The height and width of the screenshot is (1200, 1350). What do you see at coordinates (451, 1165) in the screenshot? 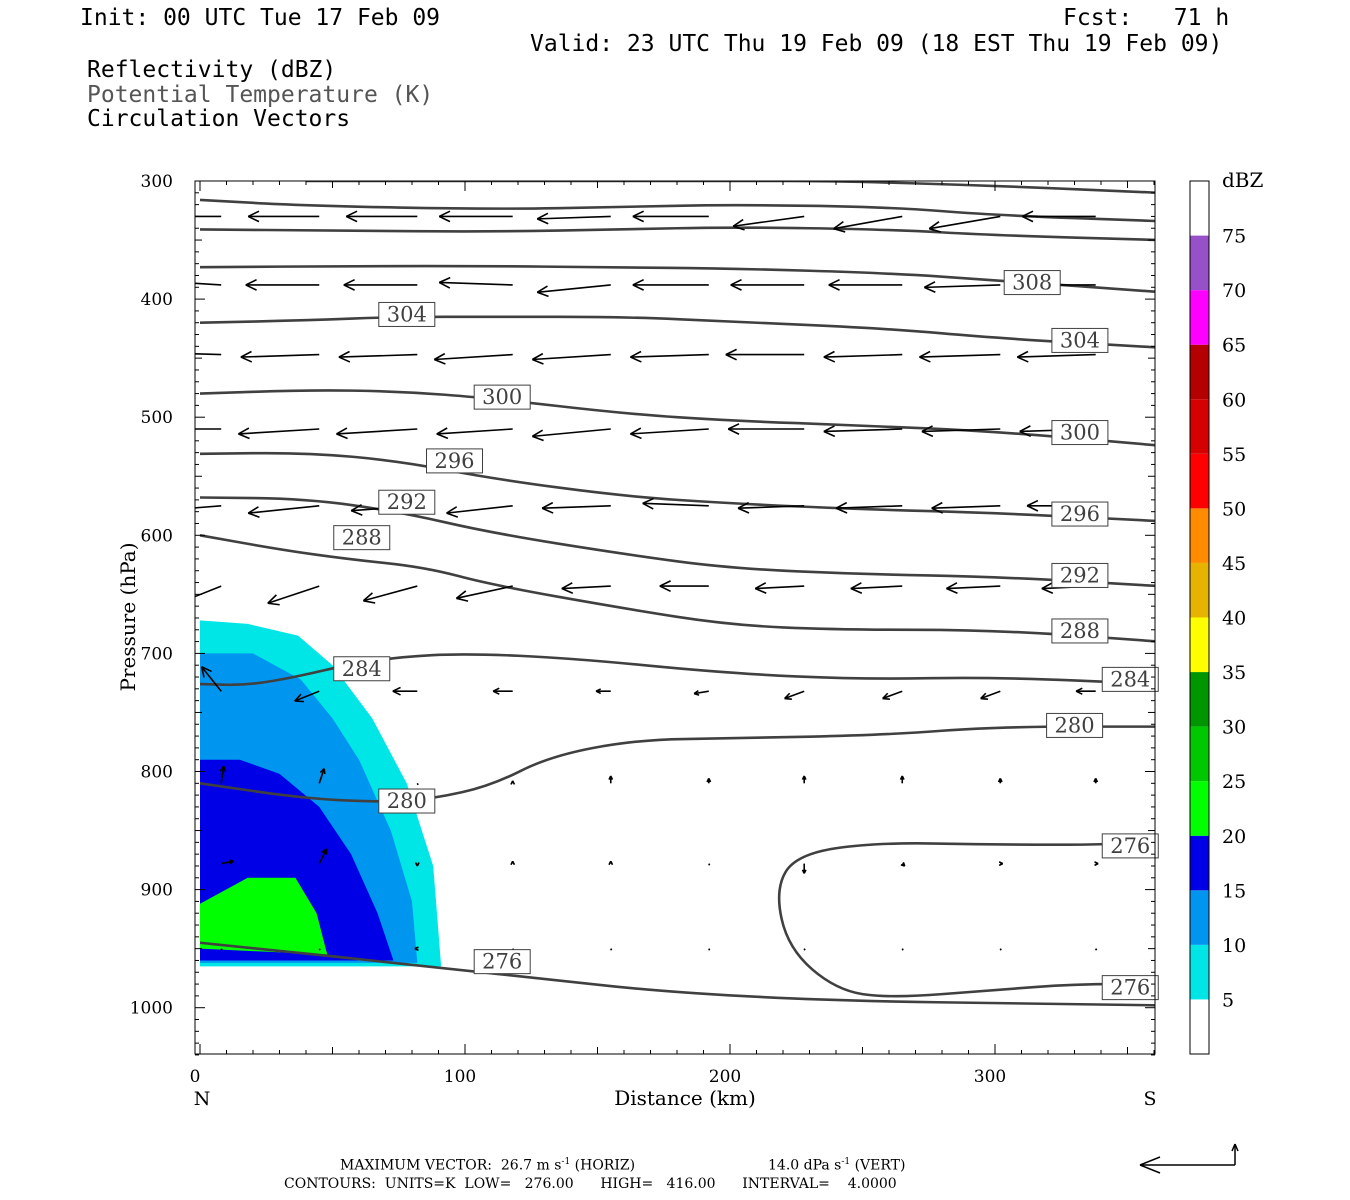
I see `max-vector-prefix: MAXIMUM VECTOR: 26.7 m s` at bounding box center [451, 1165].